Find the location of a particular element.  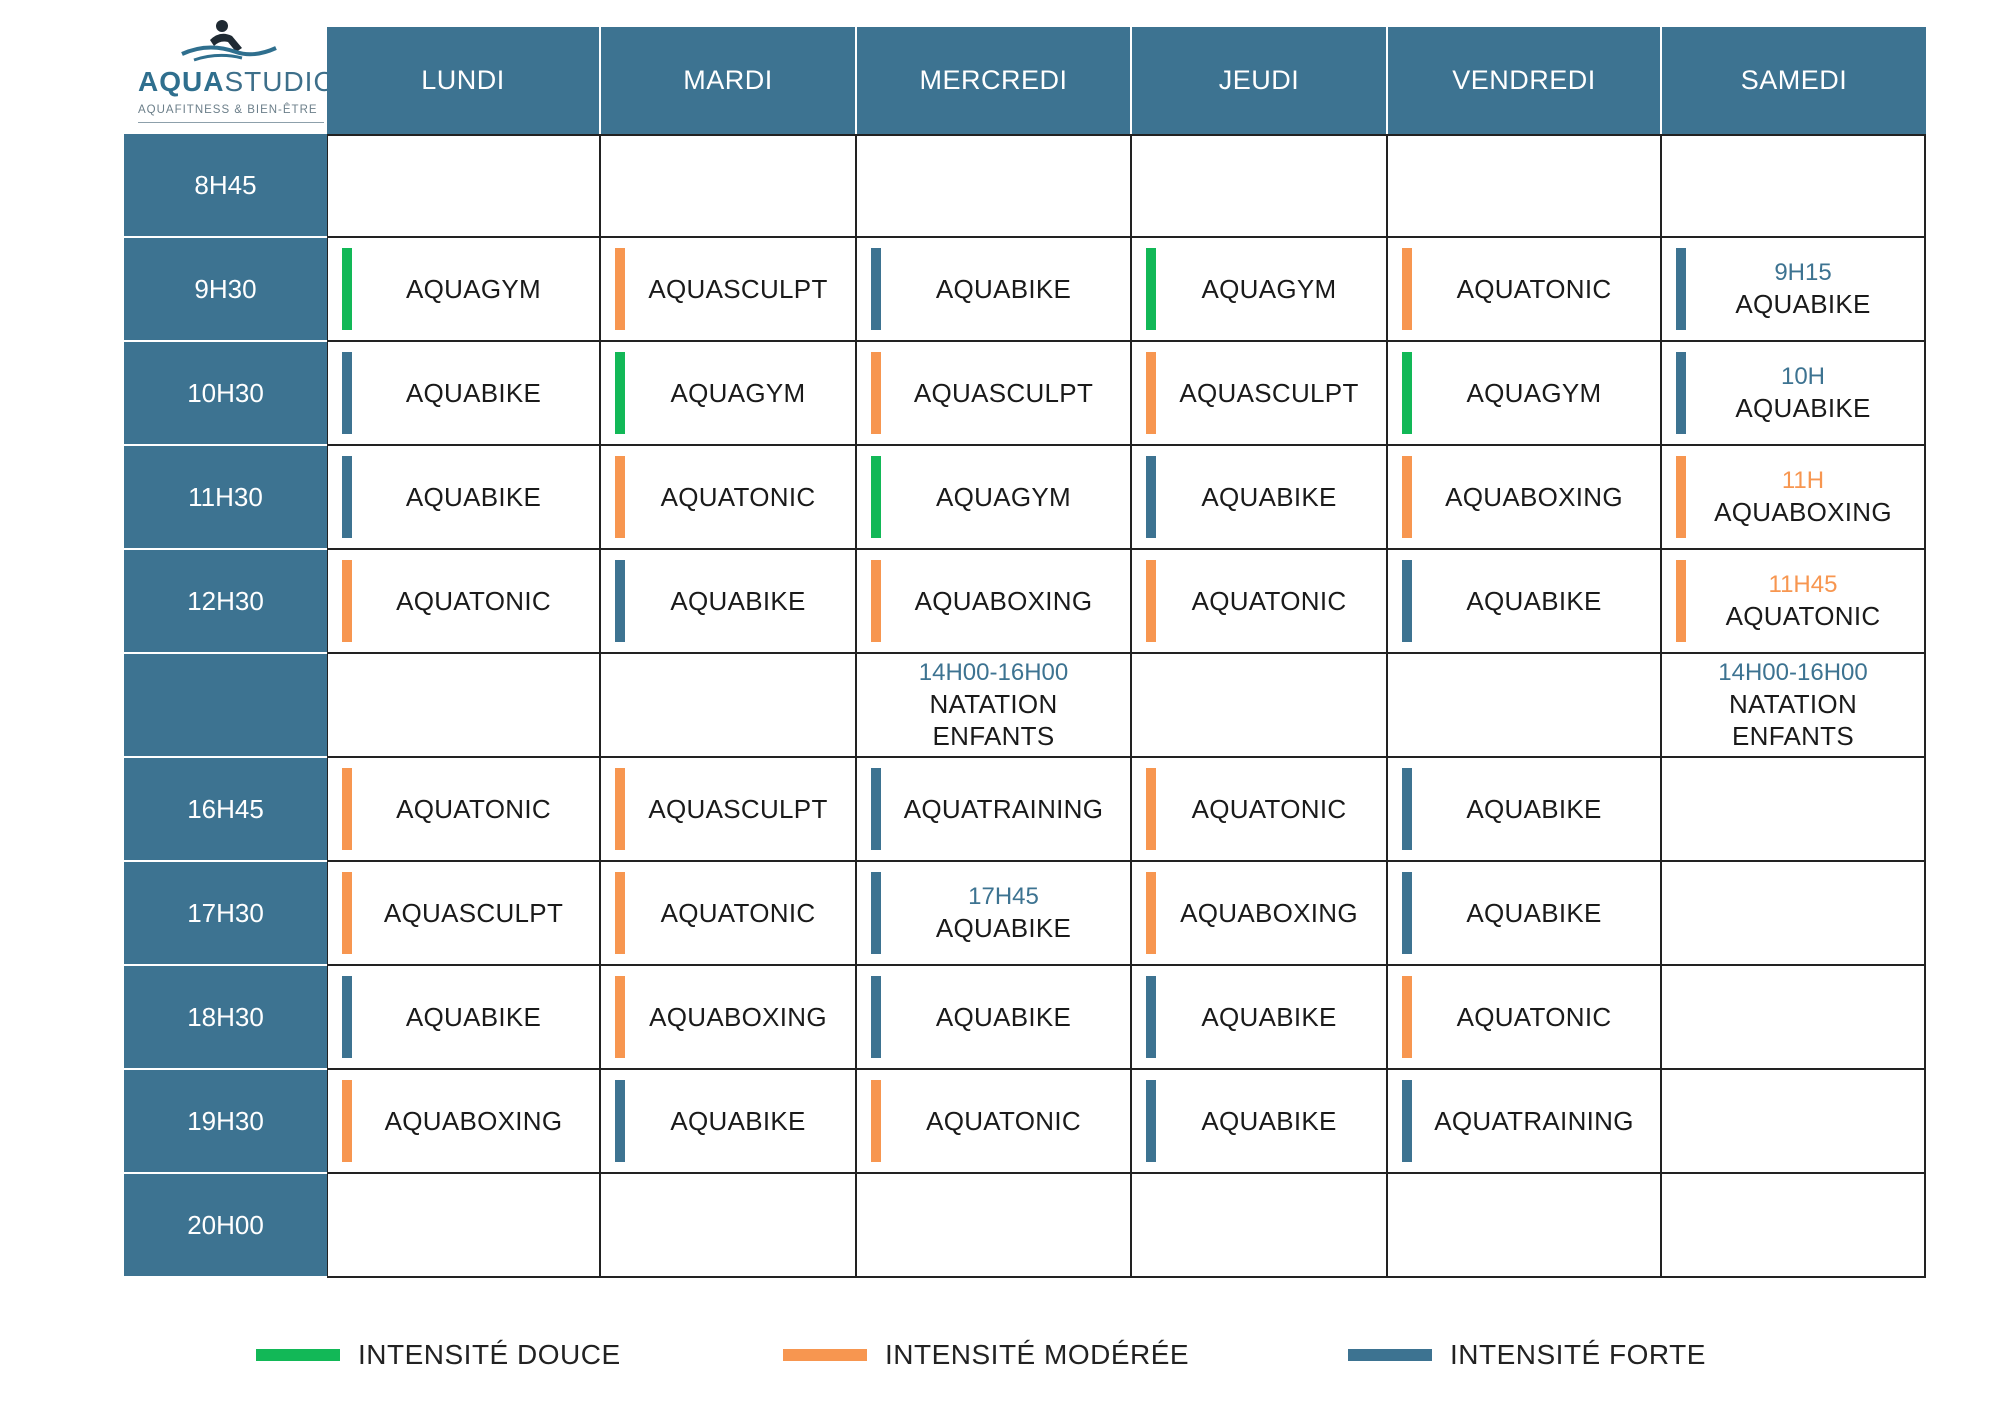

class-time: 11H45 is located at coordinates (1803, 584).